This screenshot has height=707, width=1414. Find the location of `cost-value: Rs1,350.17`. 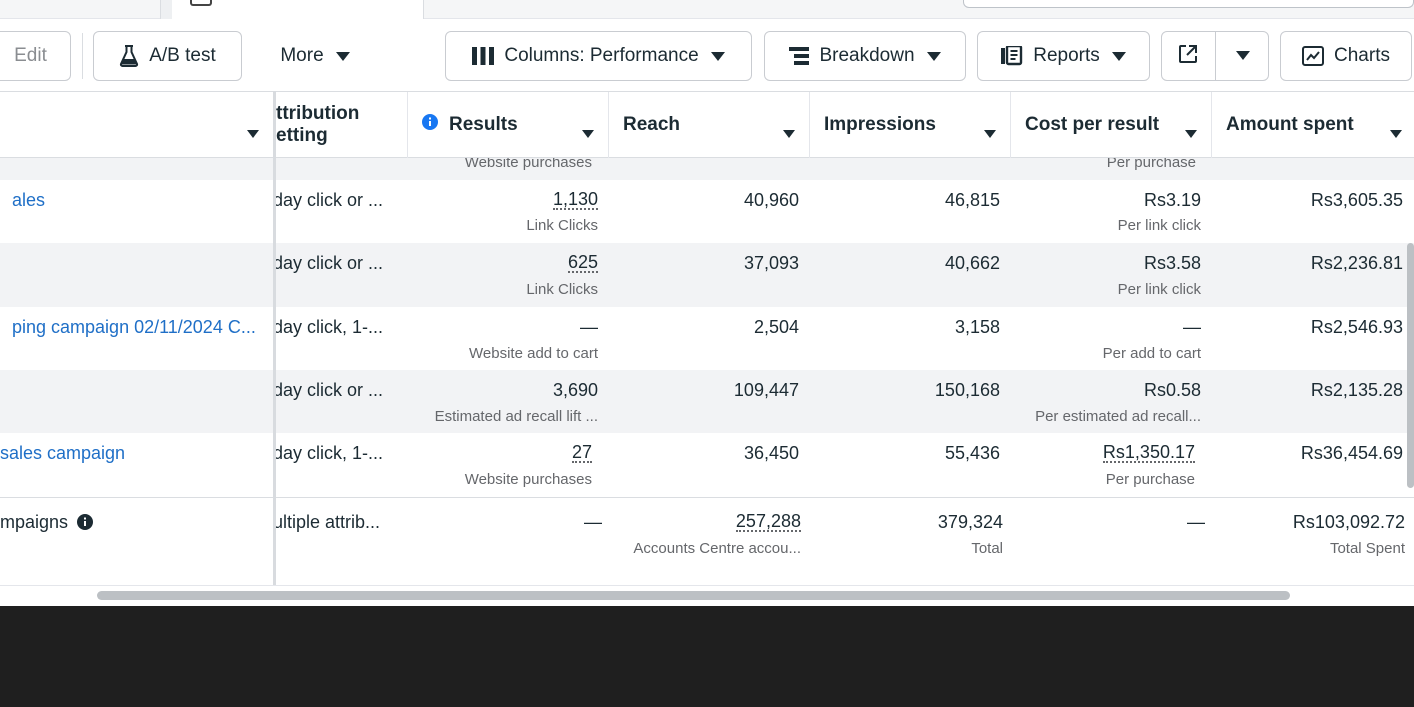

cost-value: Rs1,350.17 is located at coordinates (1148, 452).